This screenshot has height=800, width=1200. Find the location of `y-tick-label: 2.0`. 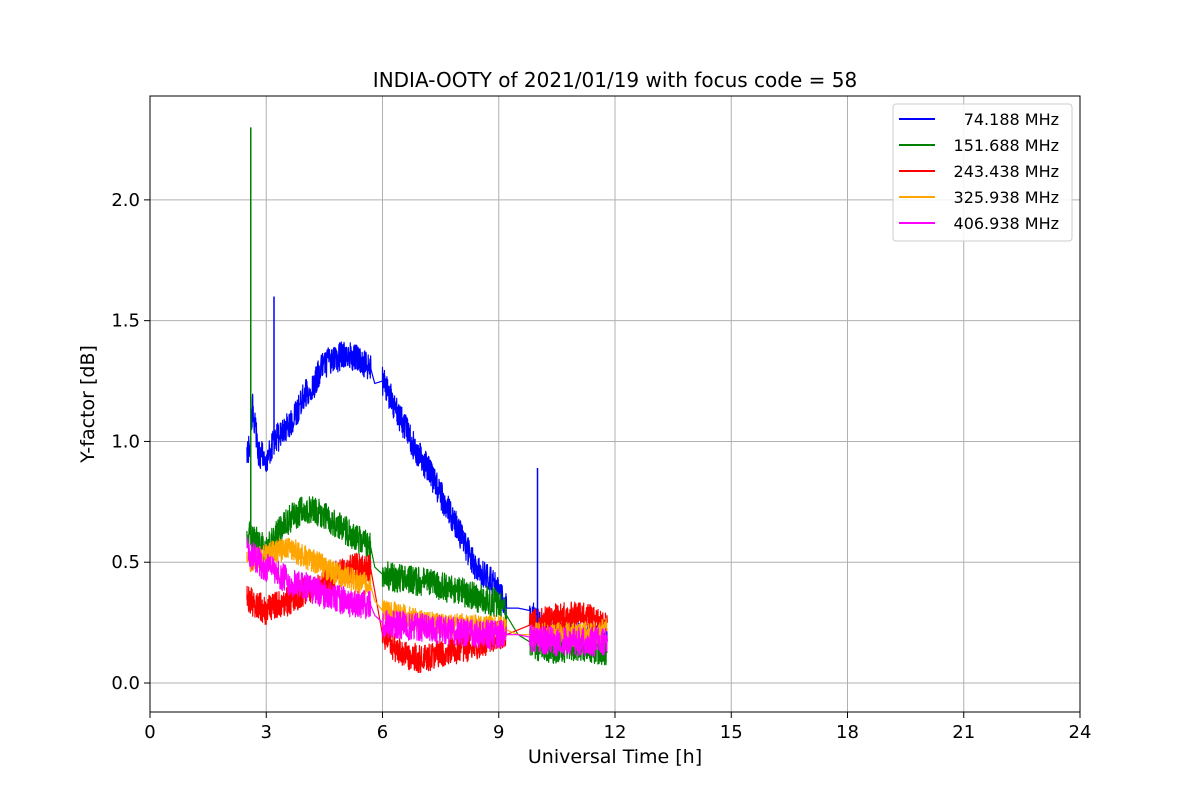

y-tick-label: 2.0 is located at coordinates (125, 200).